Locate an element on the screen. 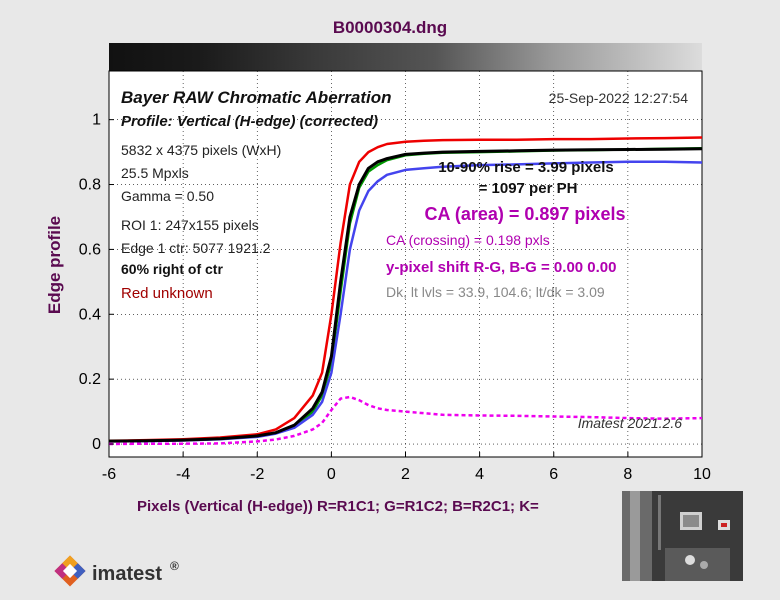 This screenshot has height=600, width=780. imatest-logo: imatest ® is located at coordinates (116, 571).